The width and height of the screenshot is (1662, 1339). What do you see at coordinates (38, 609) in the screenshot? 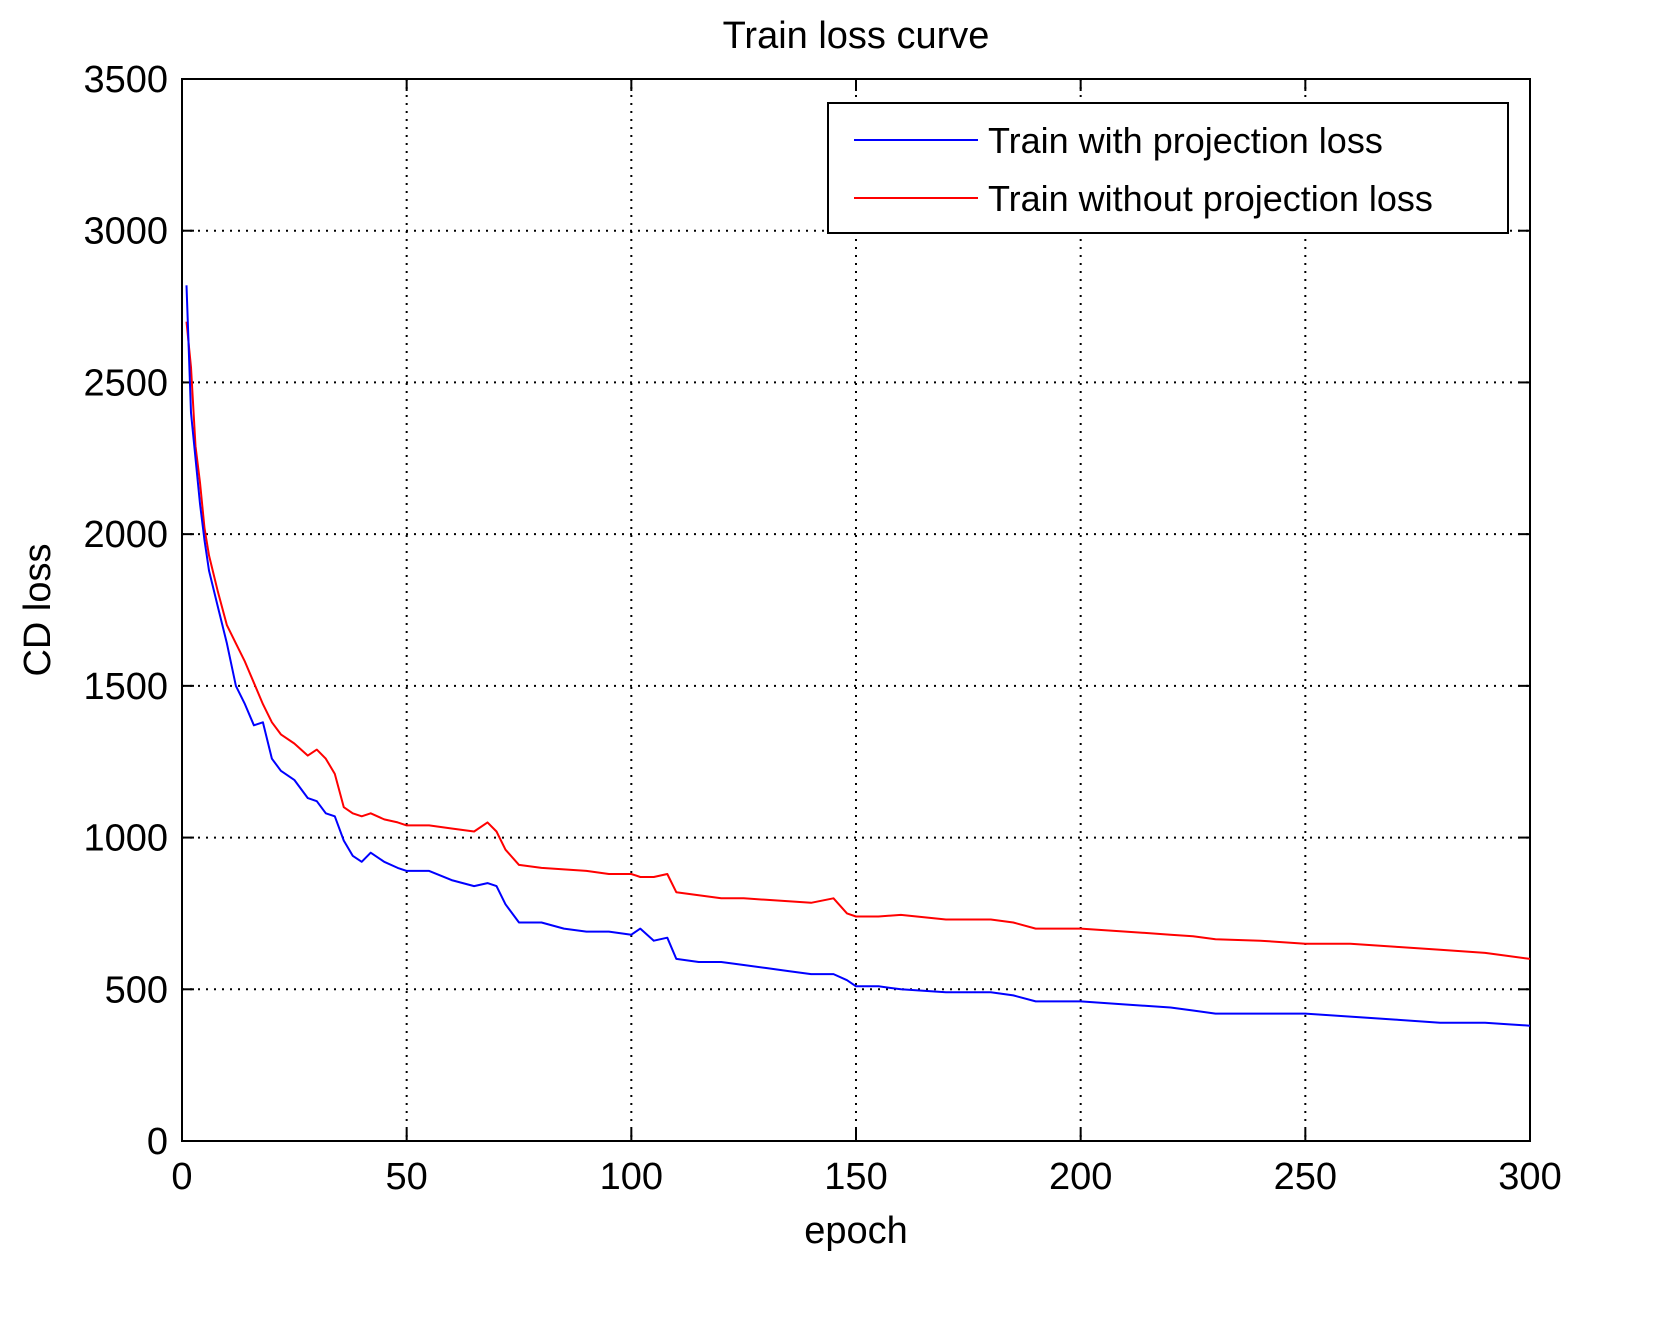
I see `y-axis-title: CD loss` at bounding box center [38, 609].